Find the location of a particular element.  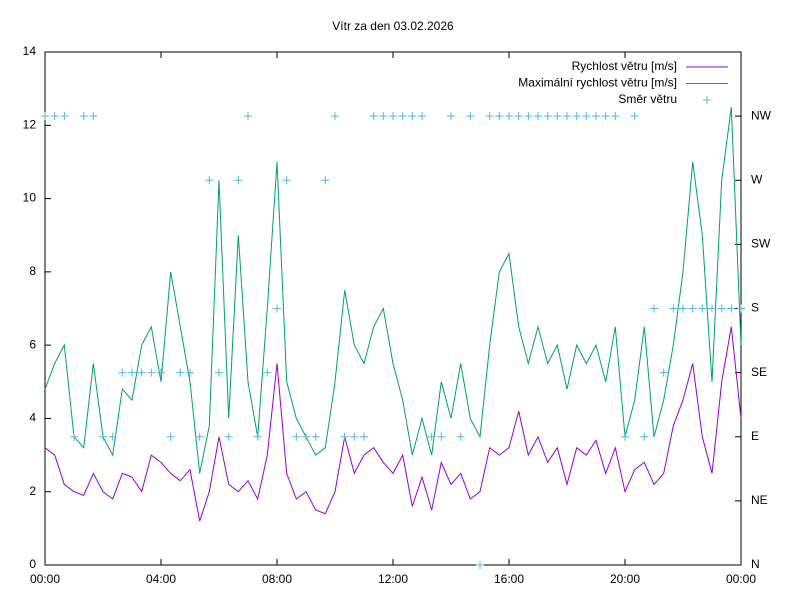

y-tick-label: 4 is located at coordinates (32, 418).